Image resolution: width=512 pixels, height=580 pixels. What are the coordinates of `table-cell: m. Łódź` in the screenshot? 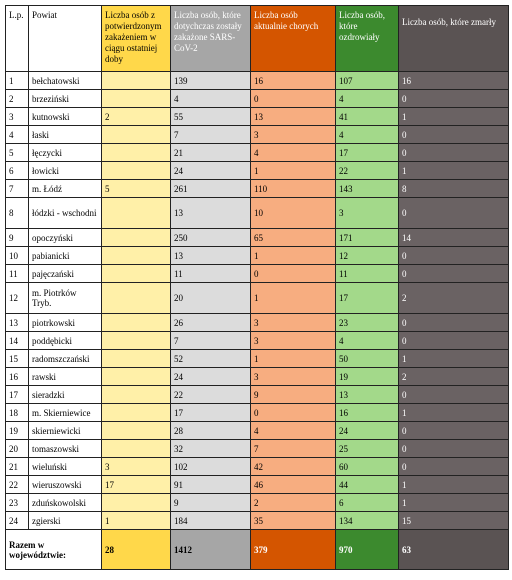 It's located at (65, 188).